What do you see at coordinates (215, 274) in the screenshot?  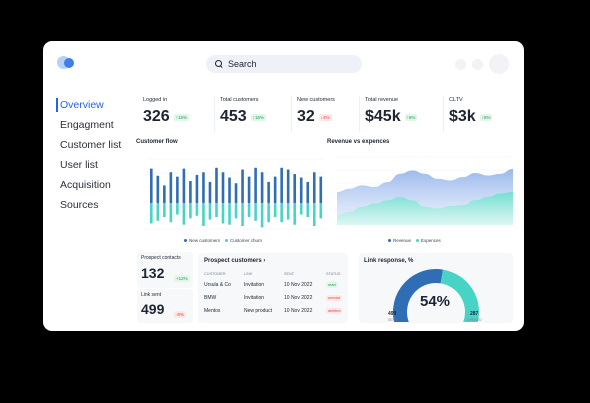 I see `column-header: CUSTOMER` at bounding box center [215, 274].